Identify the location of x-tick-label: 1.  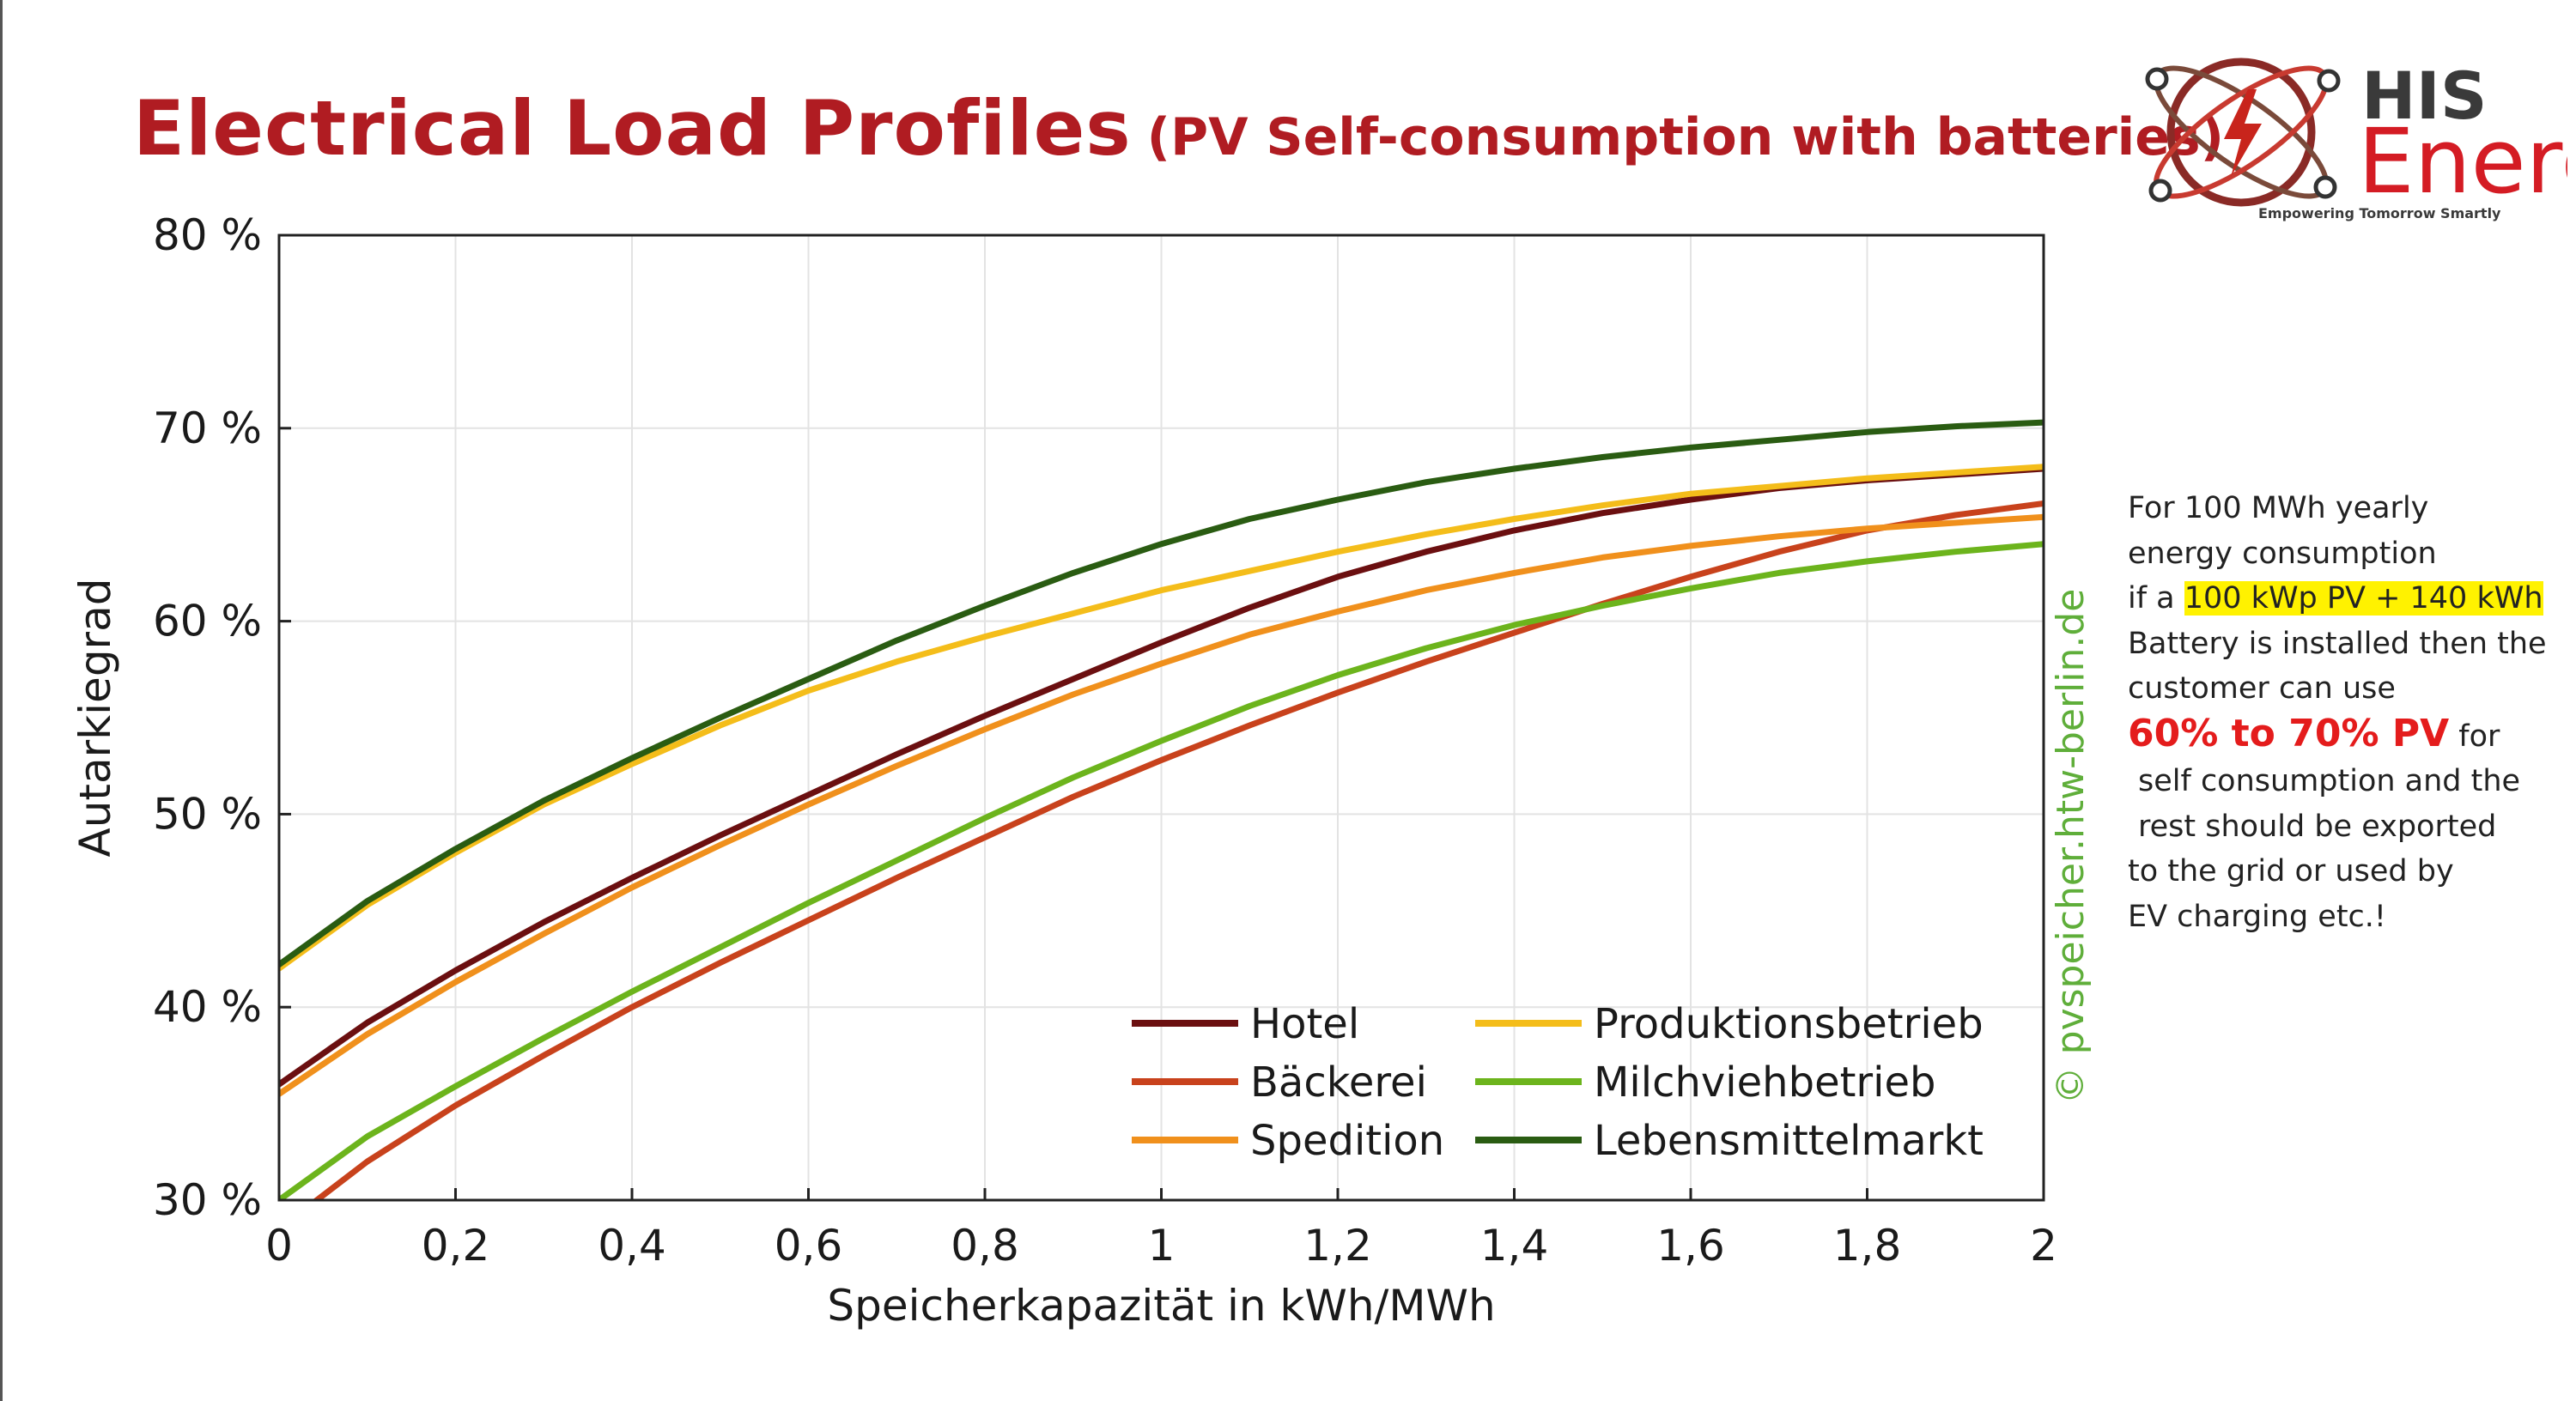
(1162, 1246).